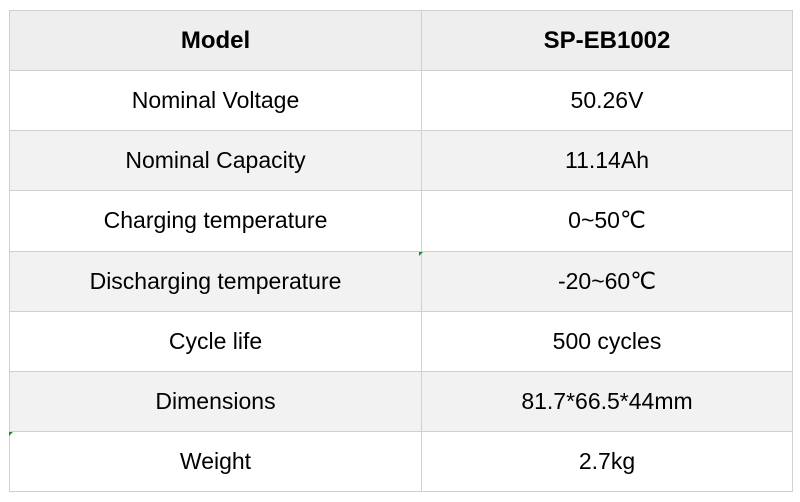  What do you see at coordinates (607, 221) in the screenshot?
I see `value-cell: 0~50℃` at bounding box center [607, 221].